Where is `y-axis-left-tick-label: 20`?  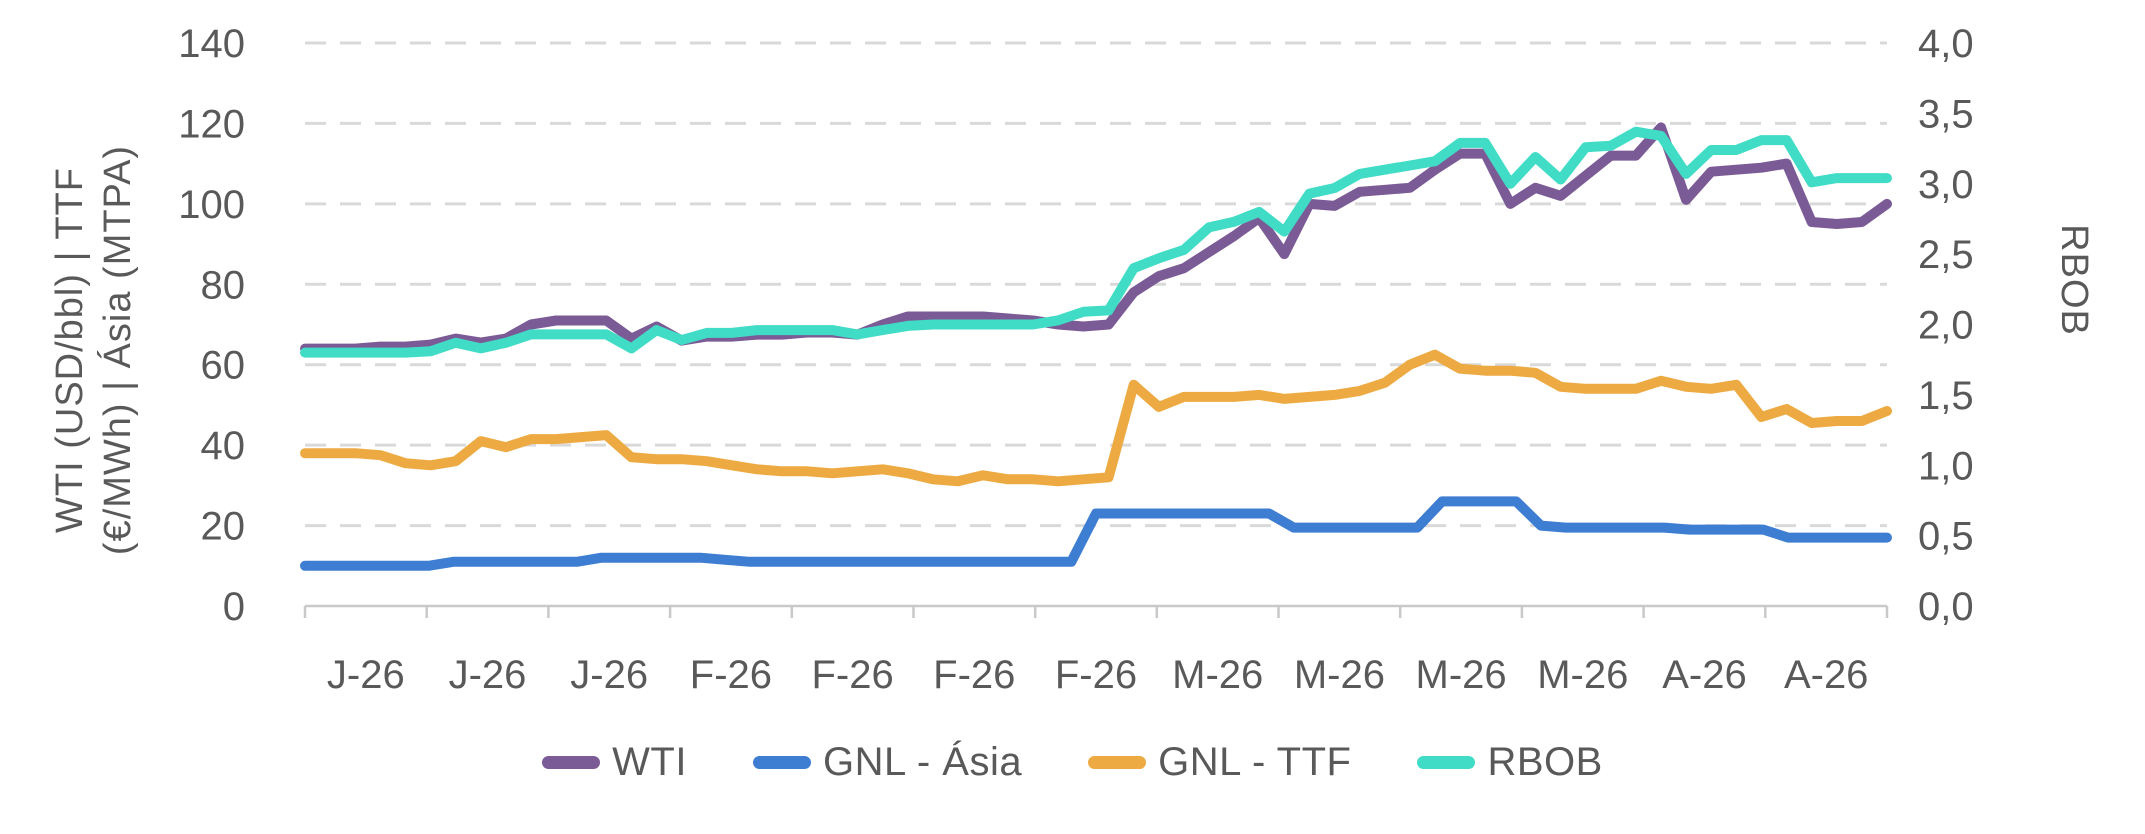
y-axis-left-tick-label: 20 is located at coordinates (223, 527).